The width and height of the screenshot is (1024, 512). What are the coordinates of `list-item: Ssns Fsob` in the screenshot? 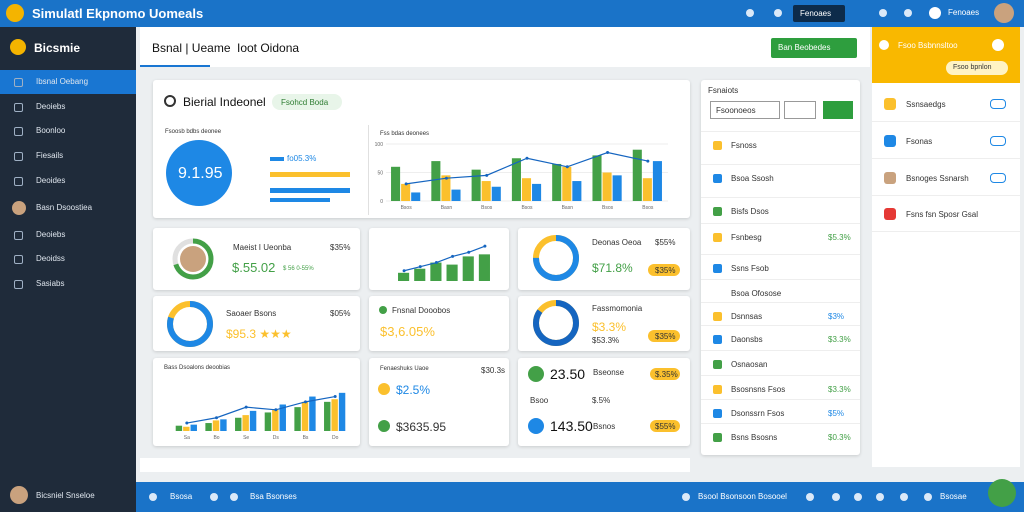 It's located at (750, 268).